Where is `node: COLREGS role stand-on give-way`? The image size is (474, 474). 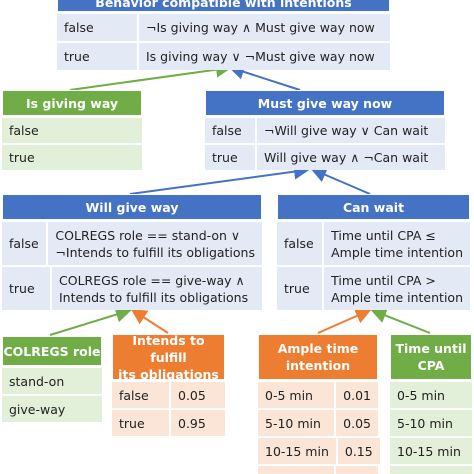
node: COLREGS role stand-on give-way is located at coordinates (52, 379).